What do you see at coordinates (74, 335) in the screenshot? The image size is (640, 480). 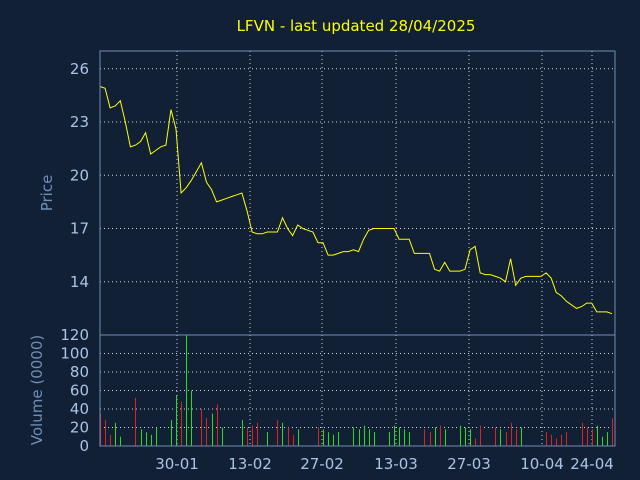 I see `volume-tick-label: 120` at bounding box center [74, 335].